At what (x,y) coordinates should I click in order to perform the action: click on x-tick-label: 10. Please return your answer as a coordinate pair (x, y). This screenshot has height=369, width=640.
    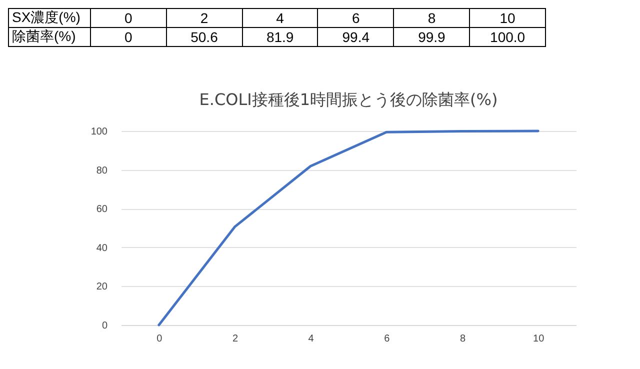
    Looking at the image, I should click on (539, 339).